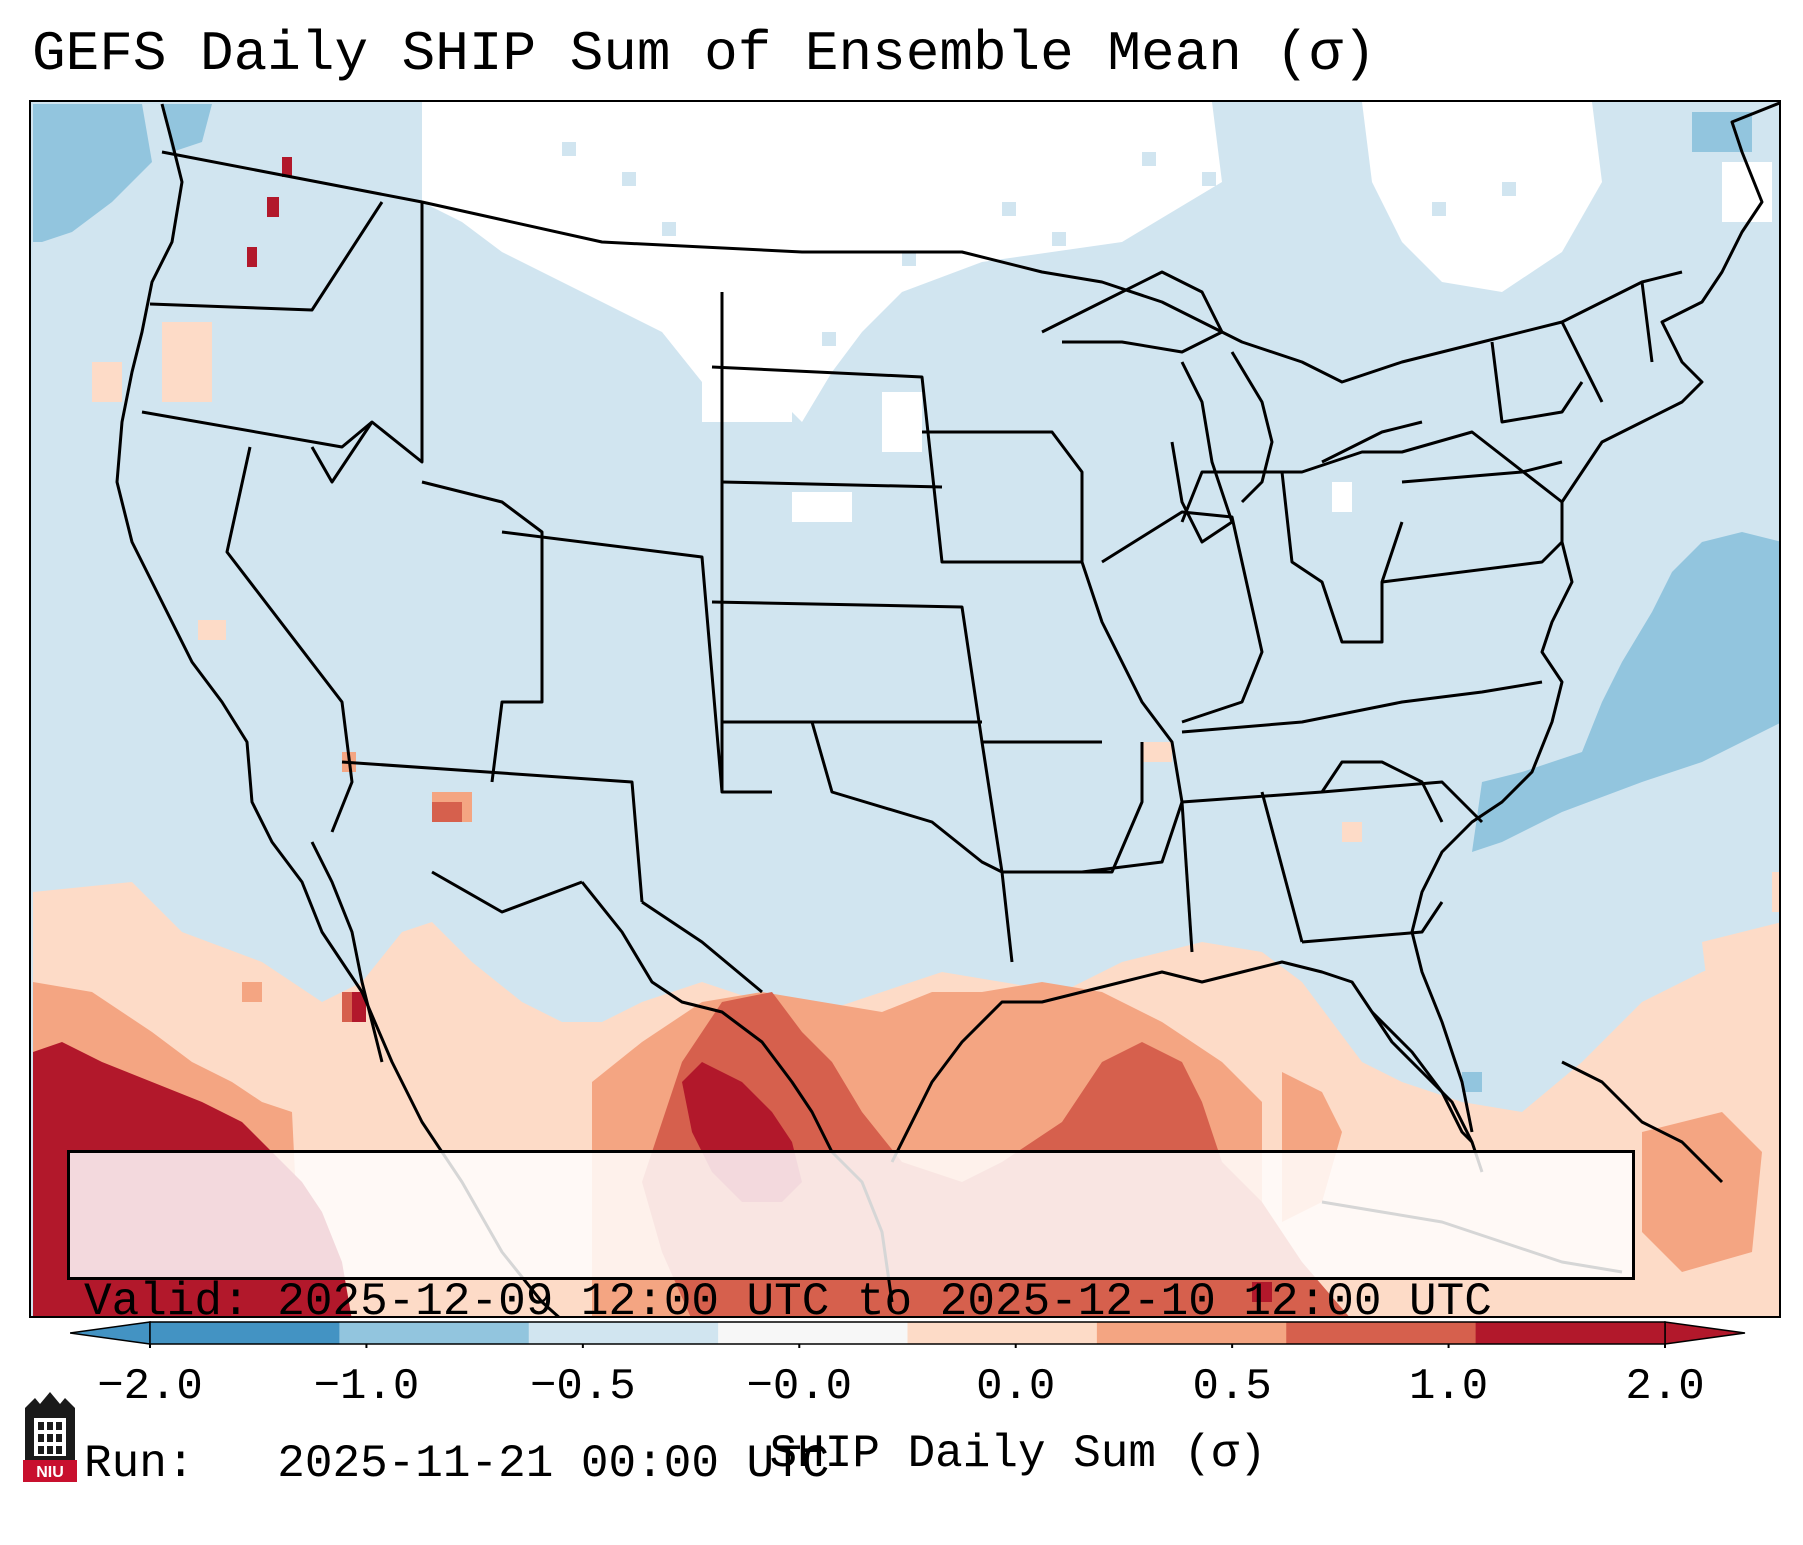  Describe the element at coordinates (366, 1387) in the screenshot. I see `colorbar-tick-label: −1.0` at that location.